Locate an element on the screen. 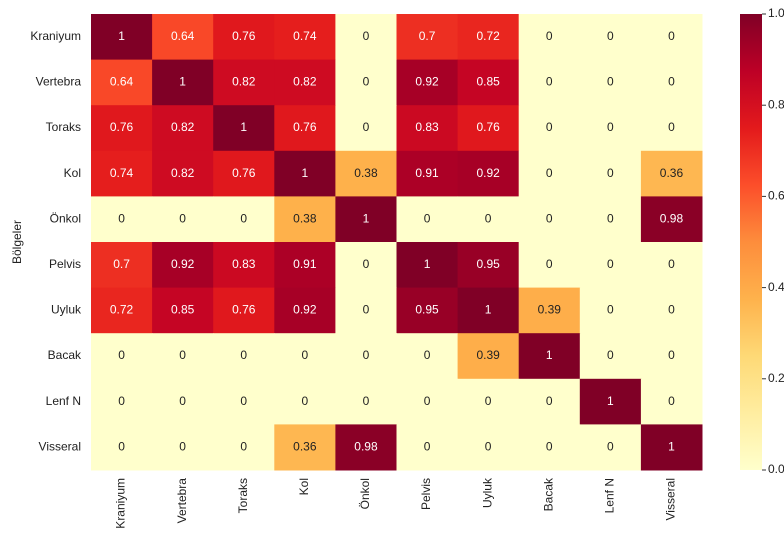 This screenshot has height=557, width=784. y-tick-label: Visseral is located at coordinates (60, 446).